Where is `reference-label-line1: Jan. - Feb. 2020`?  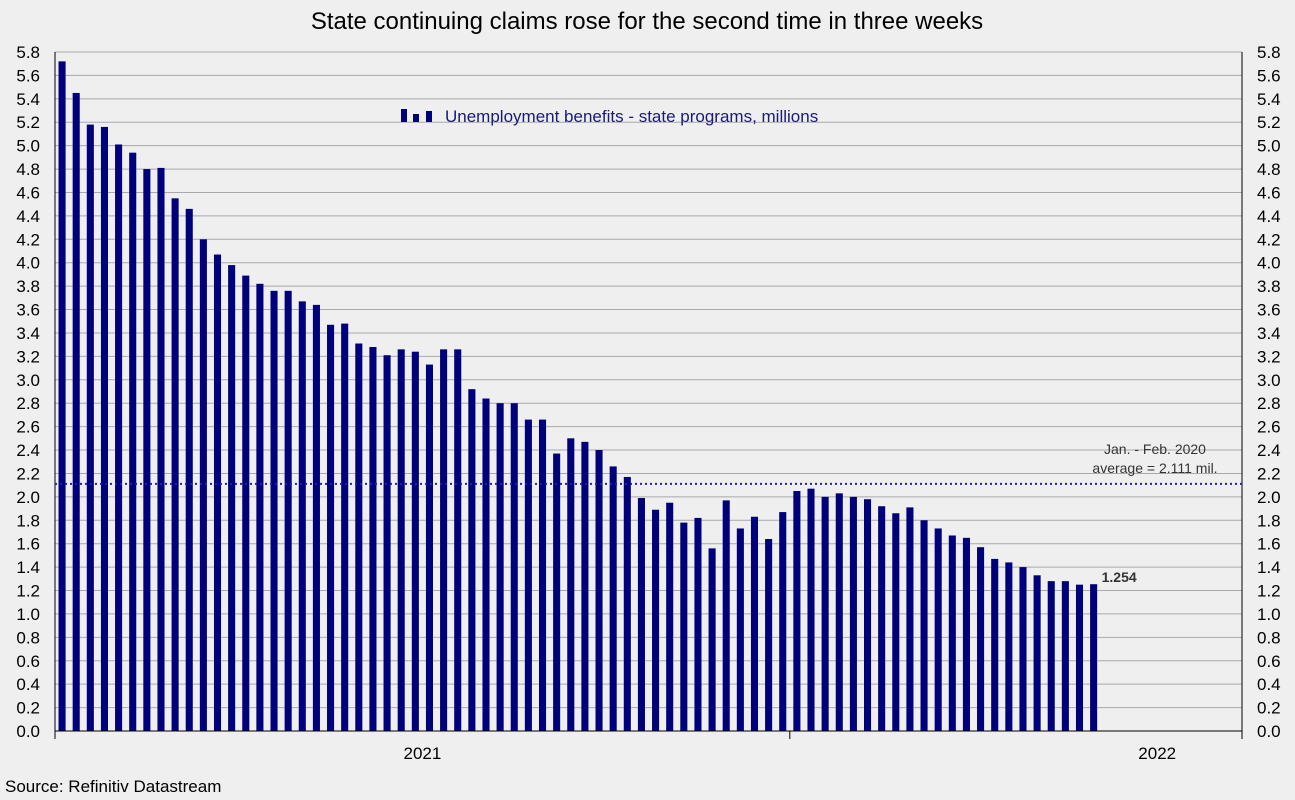 reference-label-line1: Jan. - Feb. 2020 is located at coordinates (1155, 449).